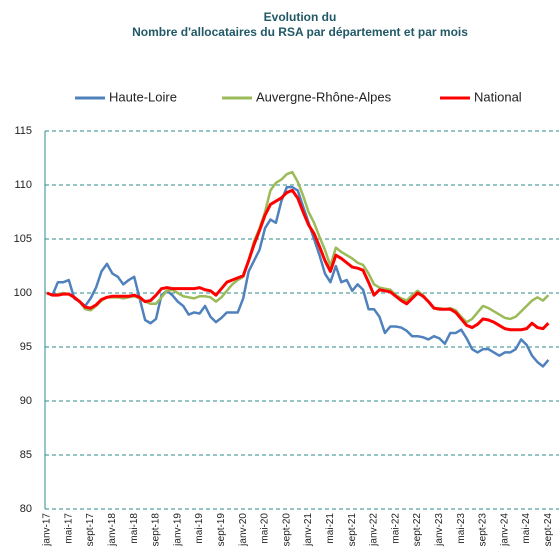 The image size is (559, 551). Describe the element at coordinates (134, 528) in the screenshot. I see `x-tick-label: mai-18` at that location.